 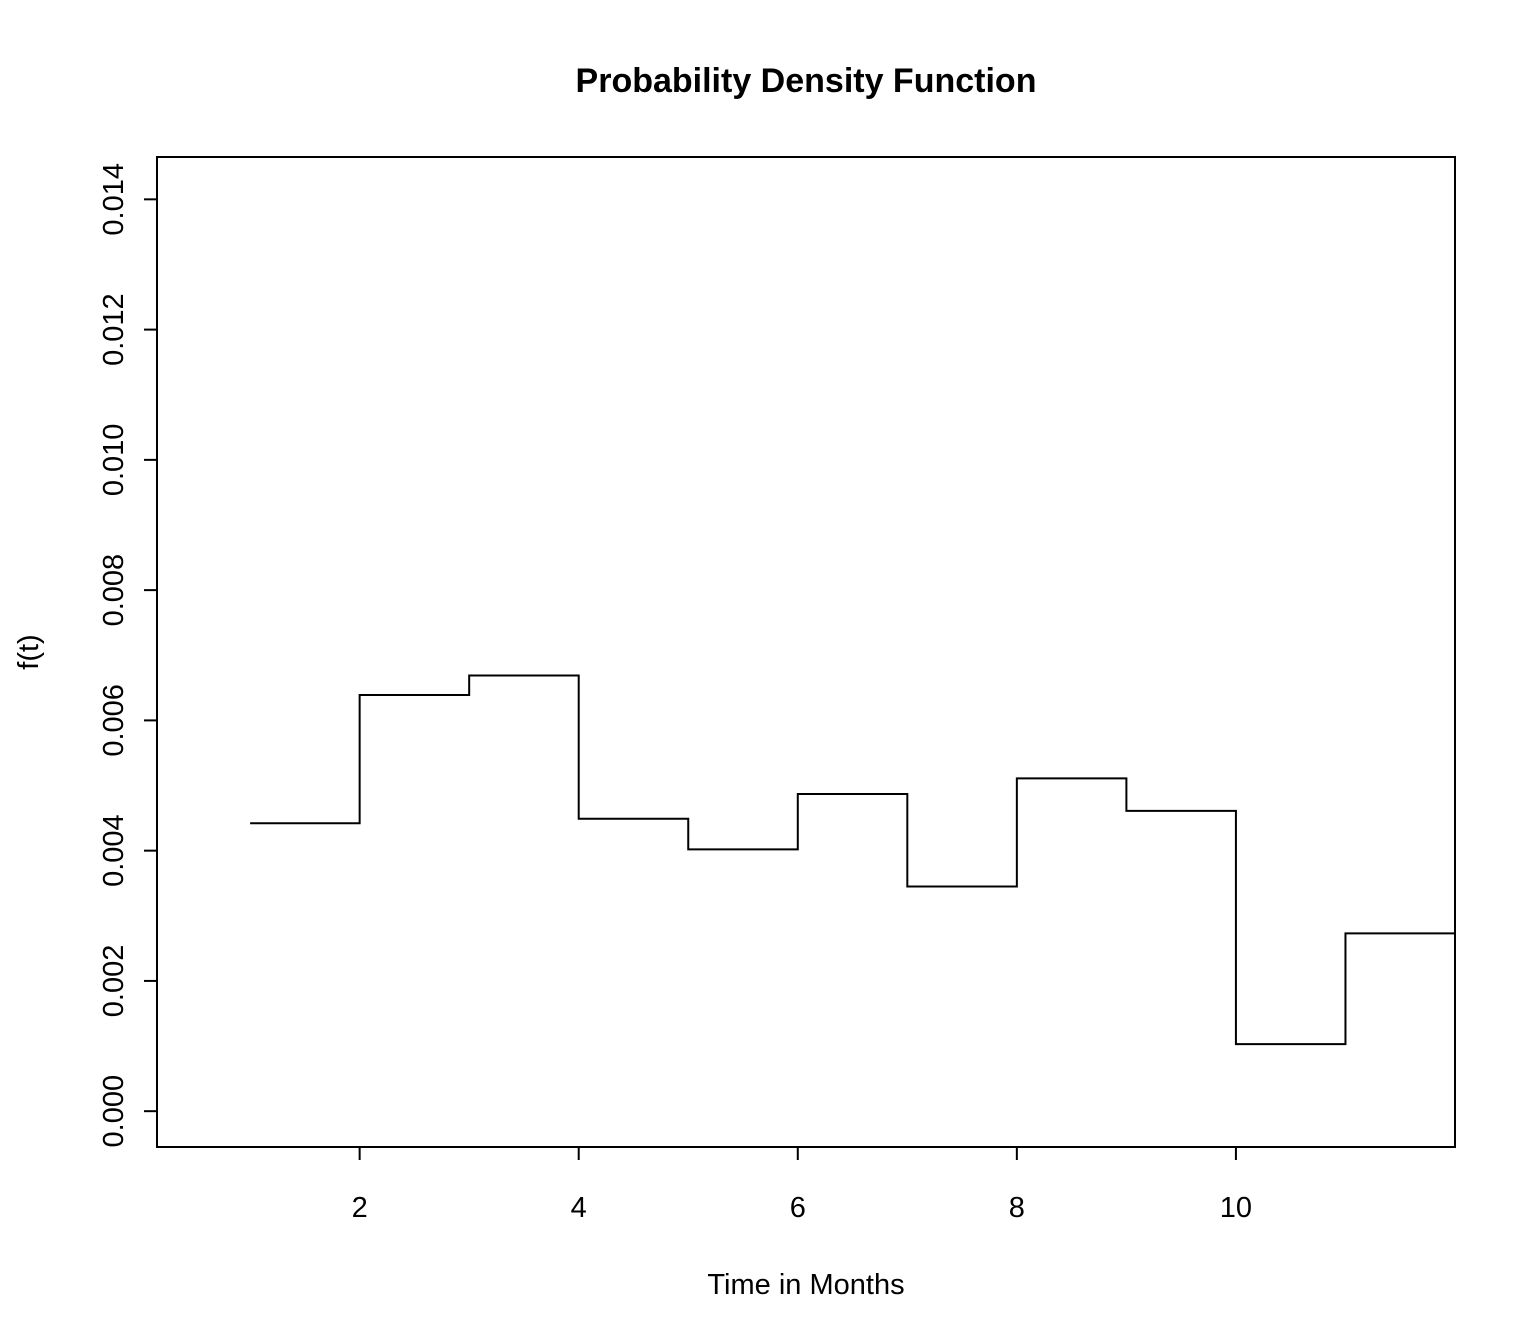 What do you see at coordinates (360, 1208) in the screenshot?
I see `x-tick-label: 2` at bounding box center [360, 1208].